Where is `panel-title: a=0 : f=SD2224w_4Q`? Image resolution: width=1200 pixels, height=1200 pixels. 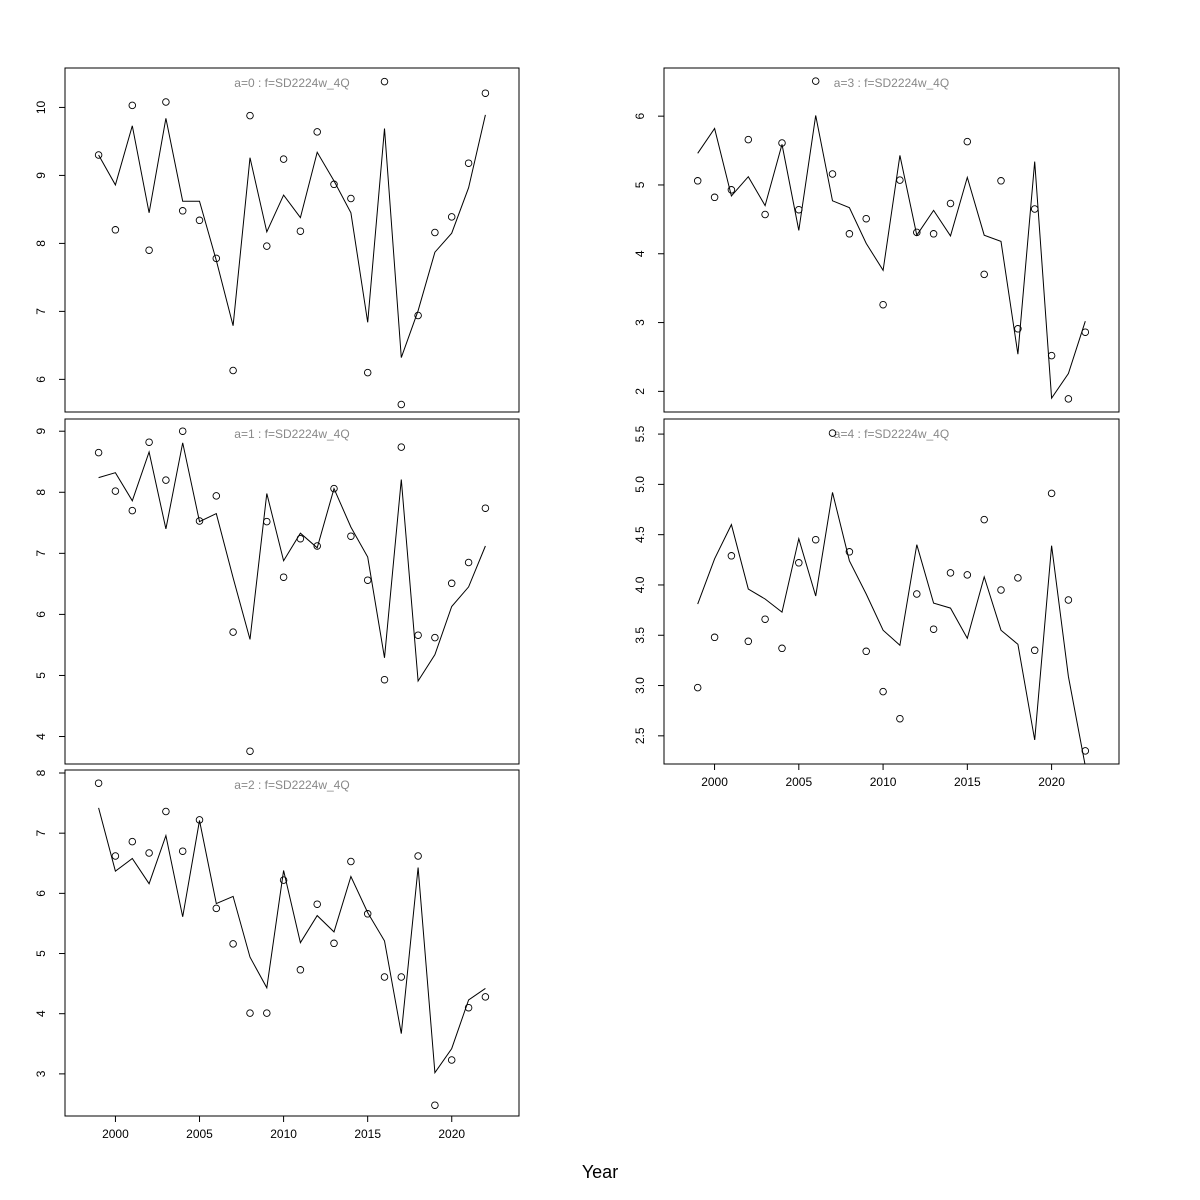
panel-title: a=0 : f=SD2224w_4Q is located at coordinates (291, 83).